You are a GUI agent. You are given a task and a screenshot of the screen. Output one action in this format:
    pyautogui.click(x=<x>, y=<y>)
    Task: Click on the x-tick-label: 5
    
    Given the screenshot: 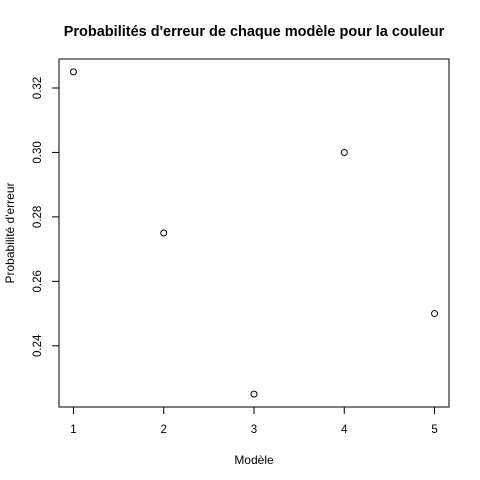 What is the action you would take?
    pyautogui.click(x=434, y=430)
    